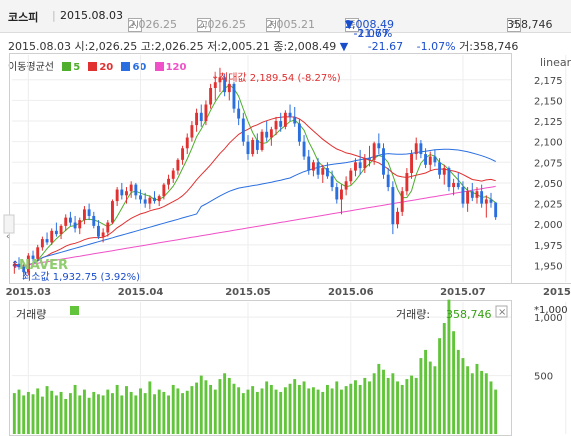  Describe the element at coordinates (9, 224) in the screenshot. I see `scroll-handle` at that location.